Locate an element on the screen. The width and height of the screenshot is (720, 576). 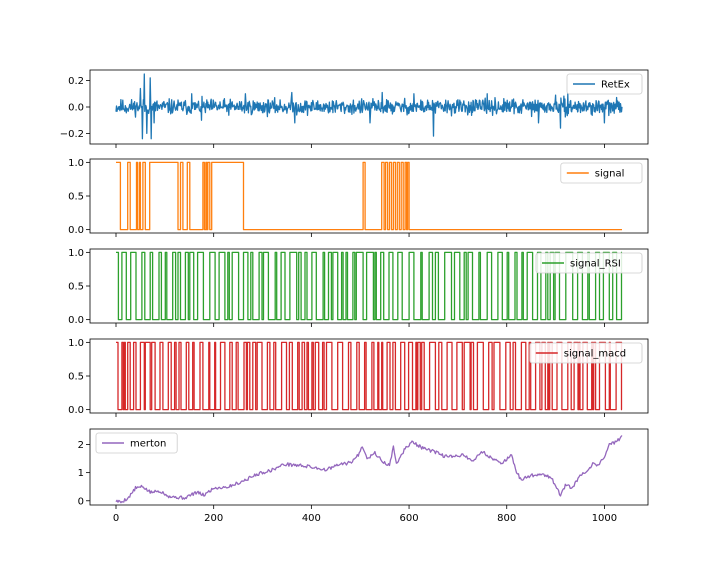
y-tick-label: 0 is located at coordinates (81, 501).